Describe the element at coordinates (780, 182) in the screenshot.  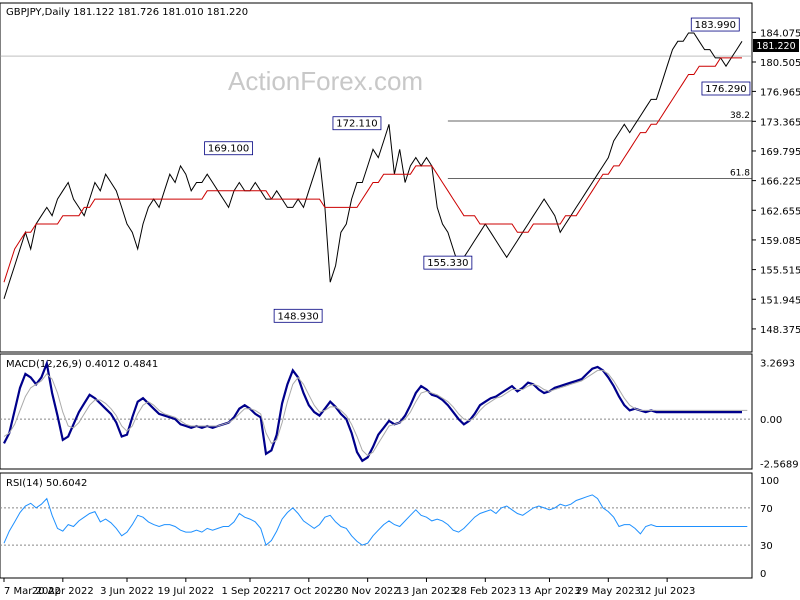
I see `price-y-tick-label: 166.225` at that location.